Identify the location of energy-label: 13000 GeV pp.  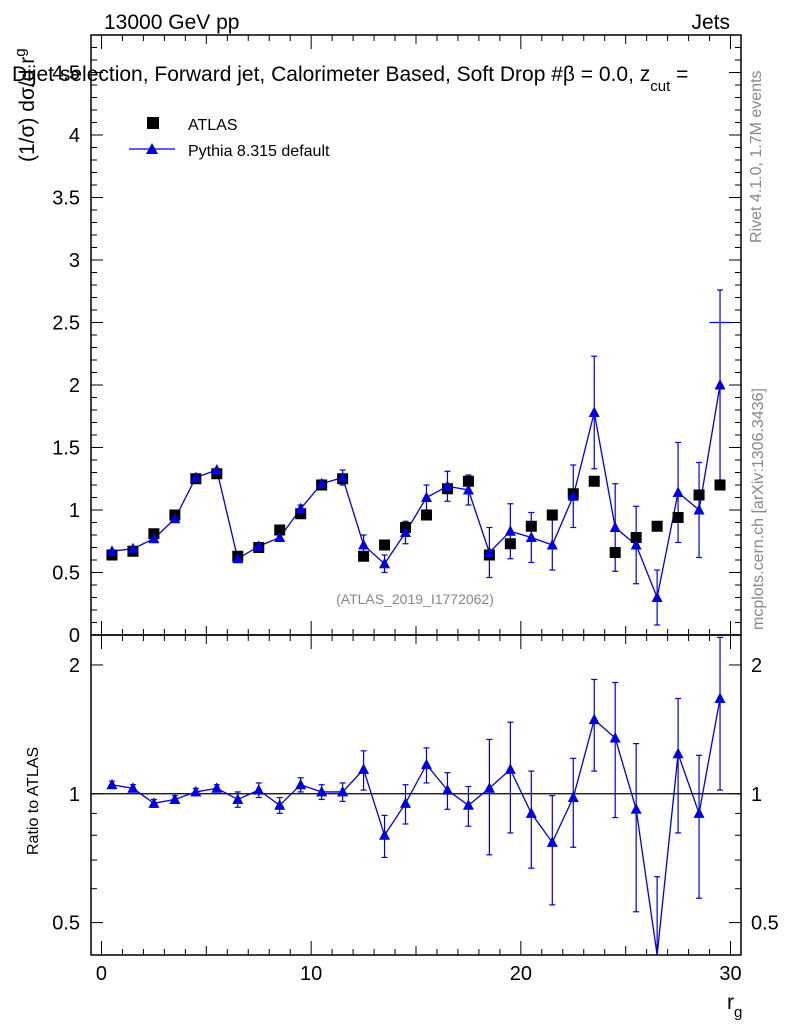
(171, 22).